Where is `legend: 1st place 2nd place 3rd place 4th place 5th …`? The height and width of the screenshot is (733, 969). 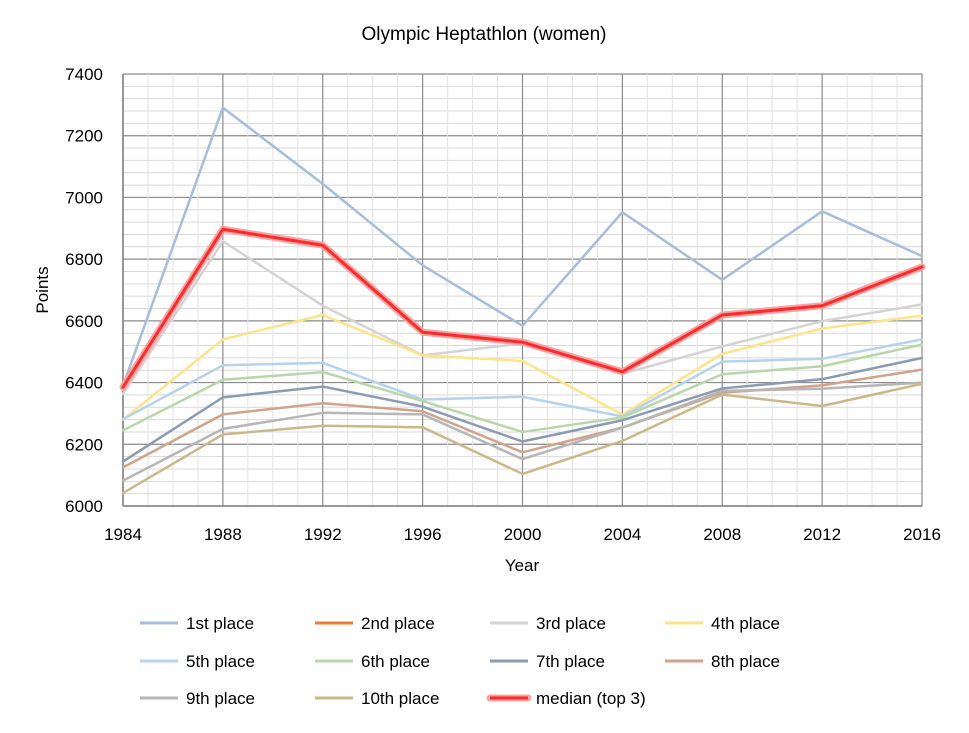 legend: 1st place 2nd place 3rd place 4th place 5th … is located at coordinates (460, 661).